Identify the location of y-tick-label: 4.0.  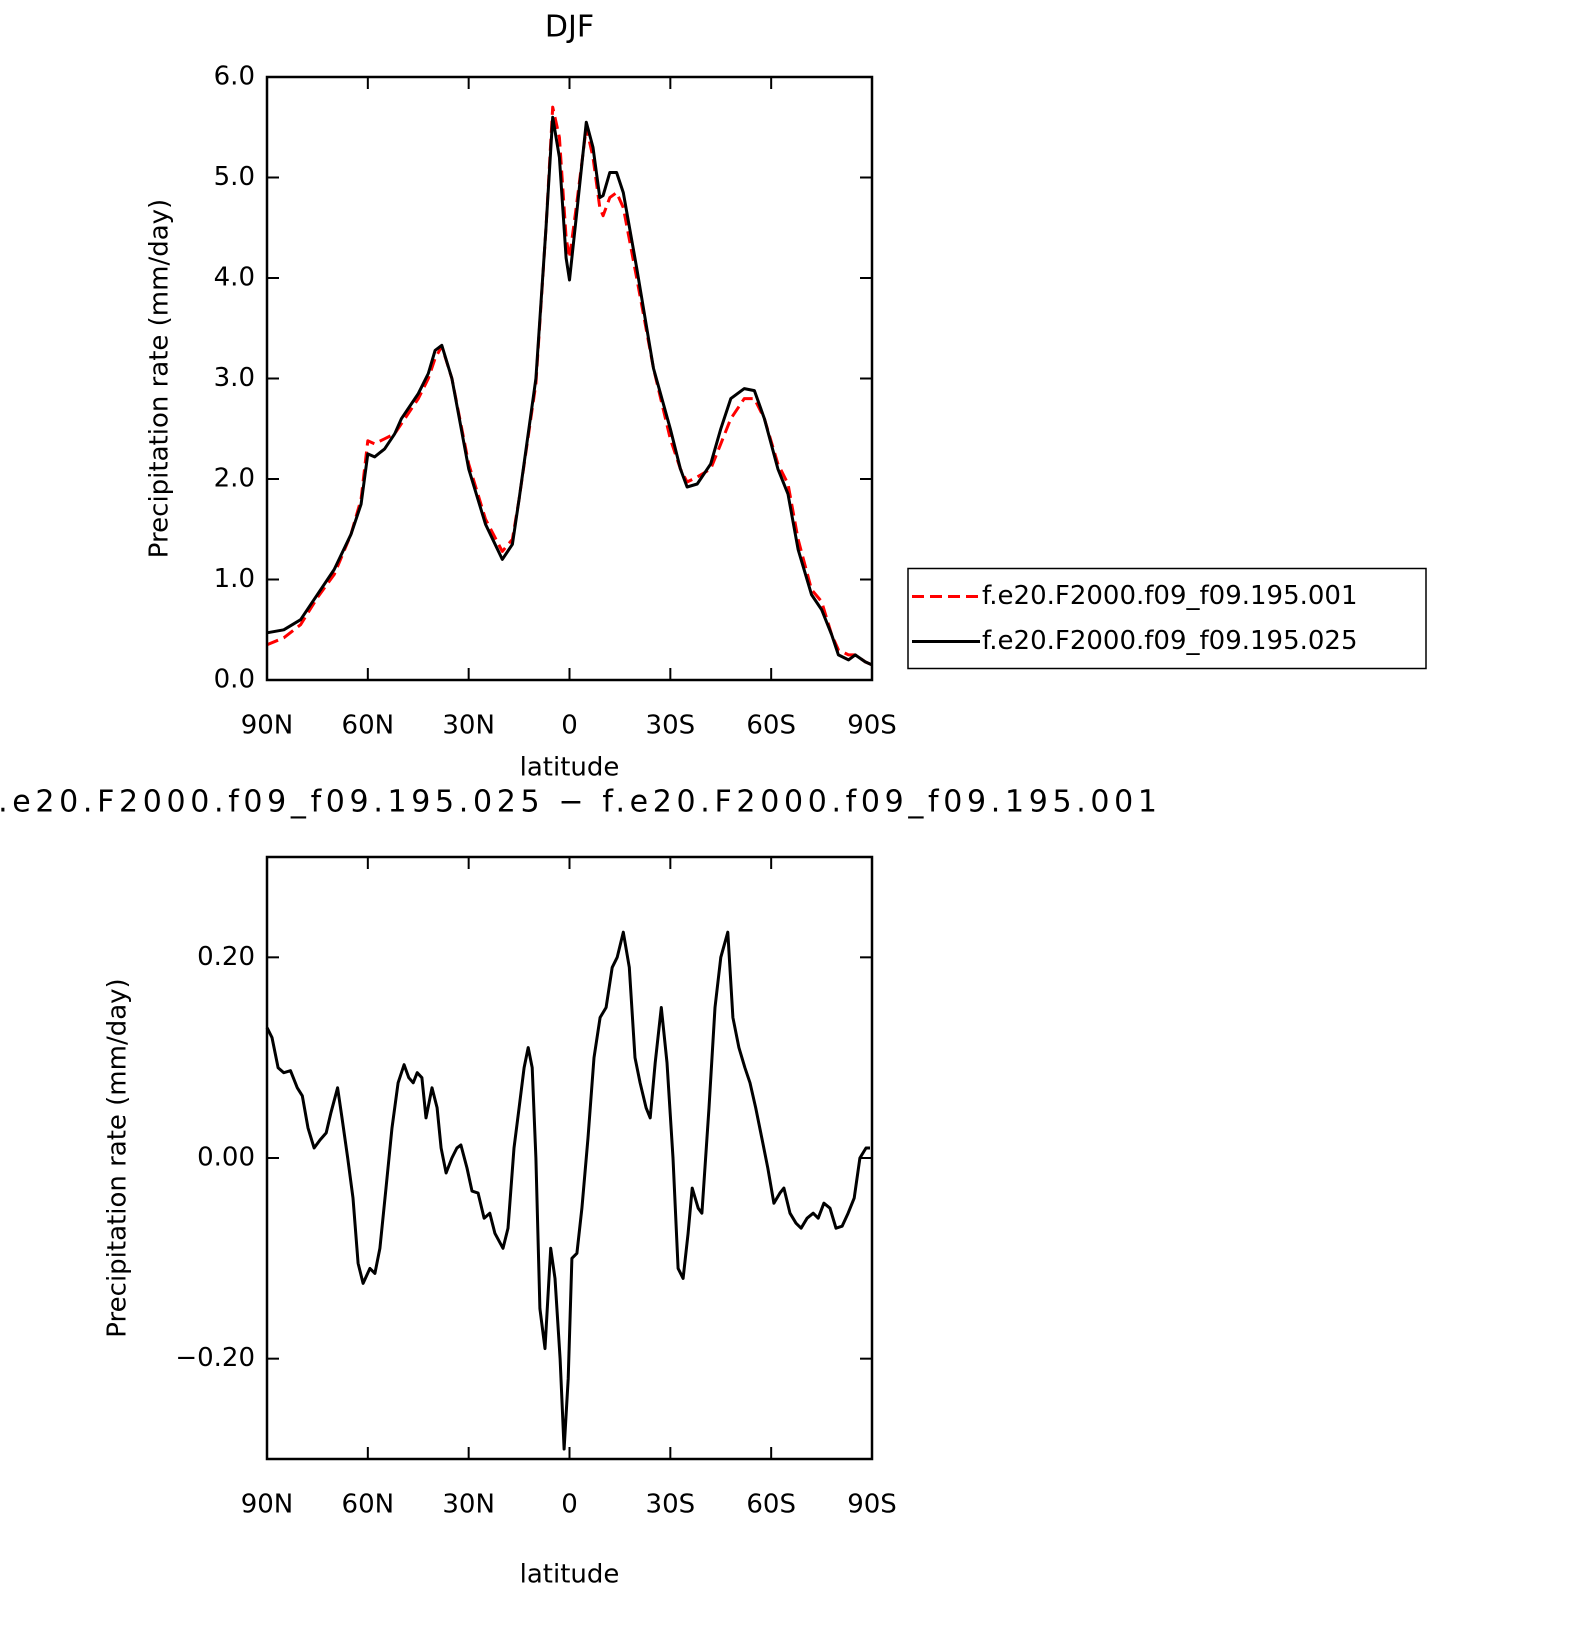
(234, 278).